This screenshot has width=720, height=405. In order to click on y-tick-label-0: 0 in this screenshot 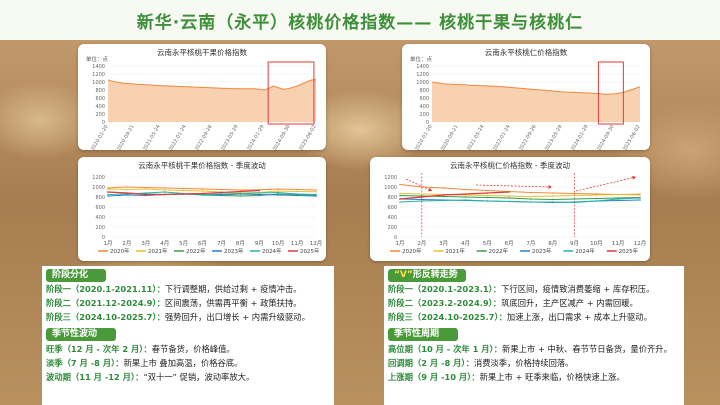, I will do `click(103, 238)`.